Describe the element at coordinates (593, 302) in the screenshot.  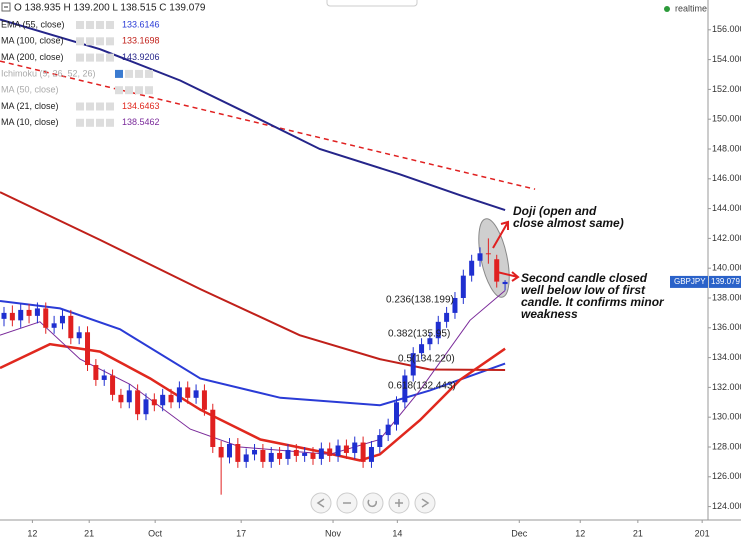
I see `annotation: candle. It confirms minor` at that location.